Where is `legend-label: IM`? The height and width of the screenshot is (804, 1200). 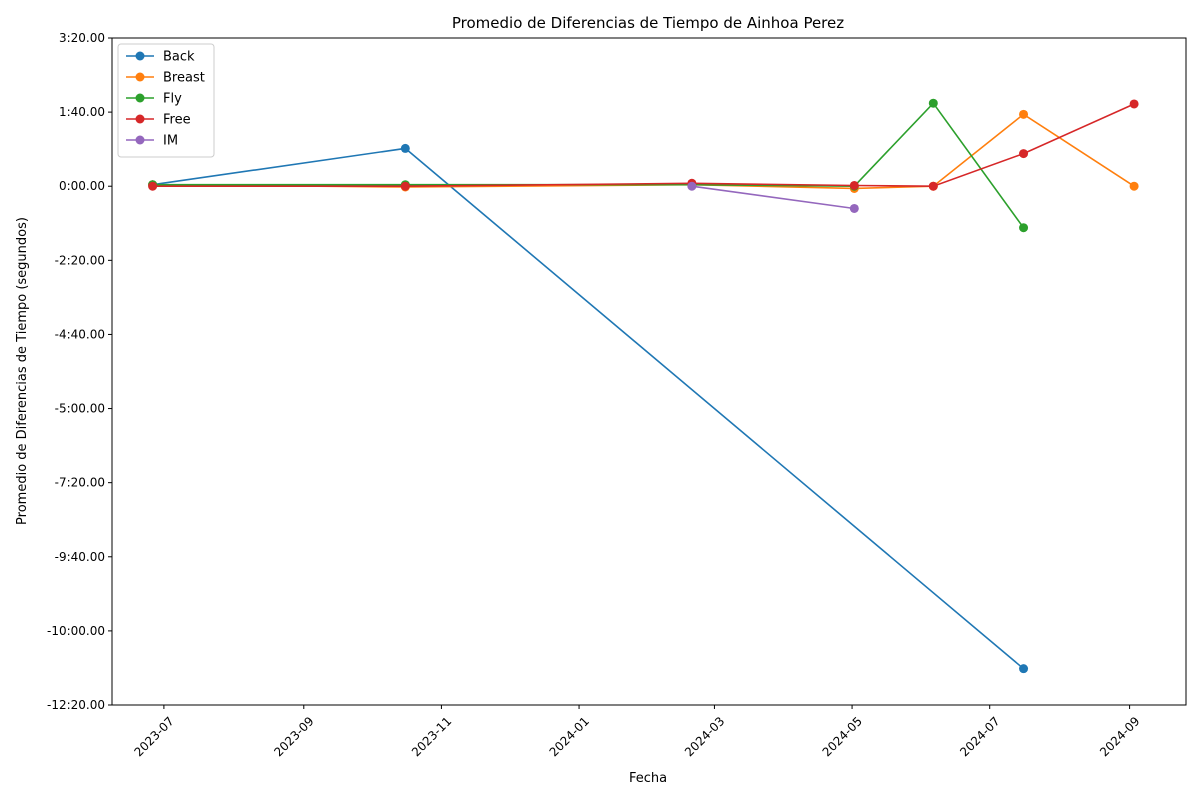 legend-label: IM is located at coordinates (170, 141).